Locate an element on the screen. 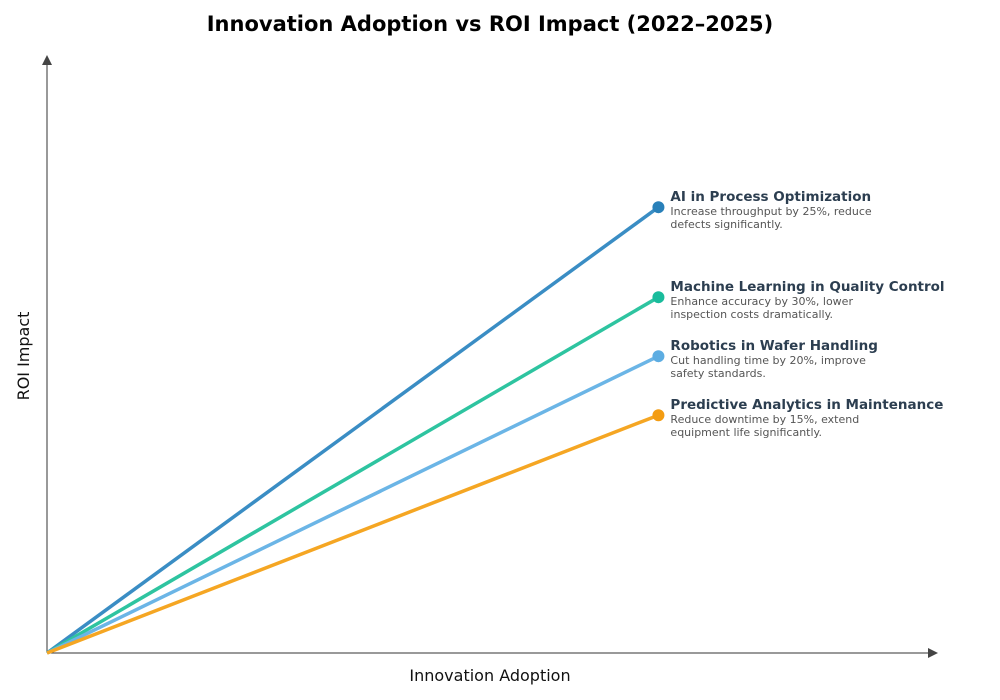 The image size is (1000, 700). y-axis-arrow-icon is located at coordinates (47, 60).